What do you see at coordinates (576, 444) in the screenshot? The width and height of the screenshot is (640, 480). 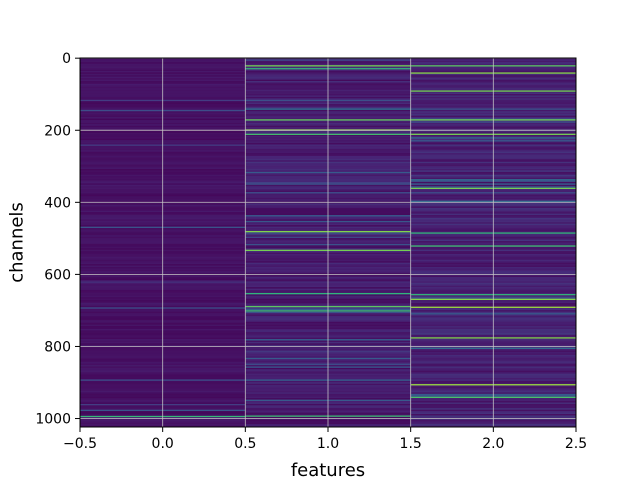 I see `x-tick-label: 2.5` at bounding box center [576, 444].